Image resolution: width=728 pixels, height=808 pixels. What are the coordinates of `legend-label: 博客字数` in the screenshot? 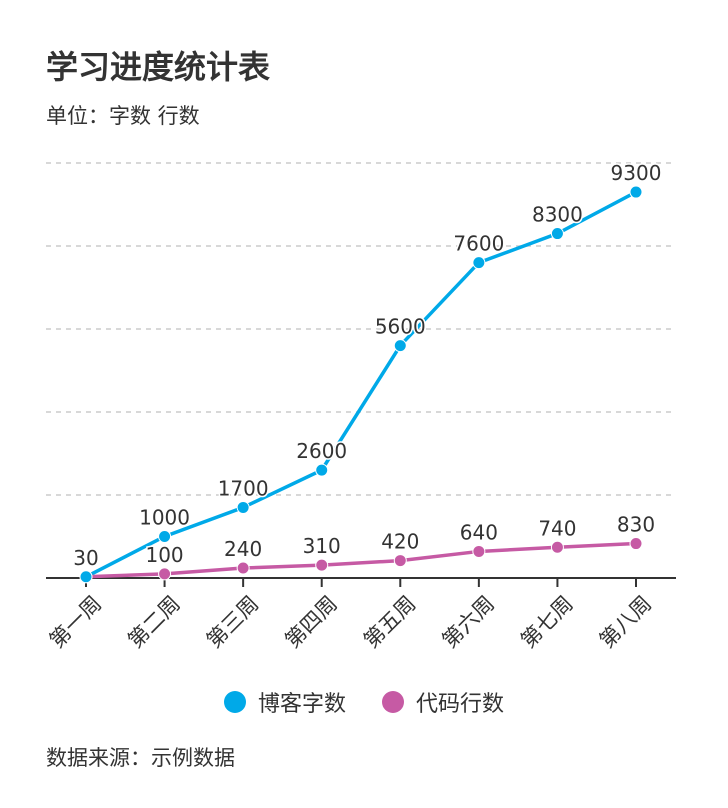 It's located at (301, 704).